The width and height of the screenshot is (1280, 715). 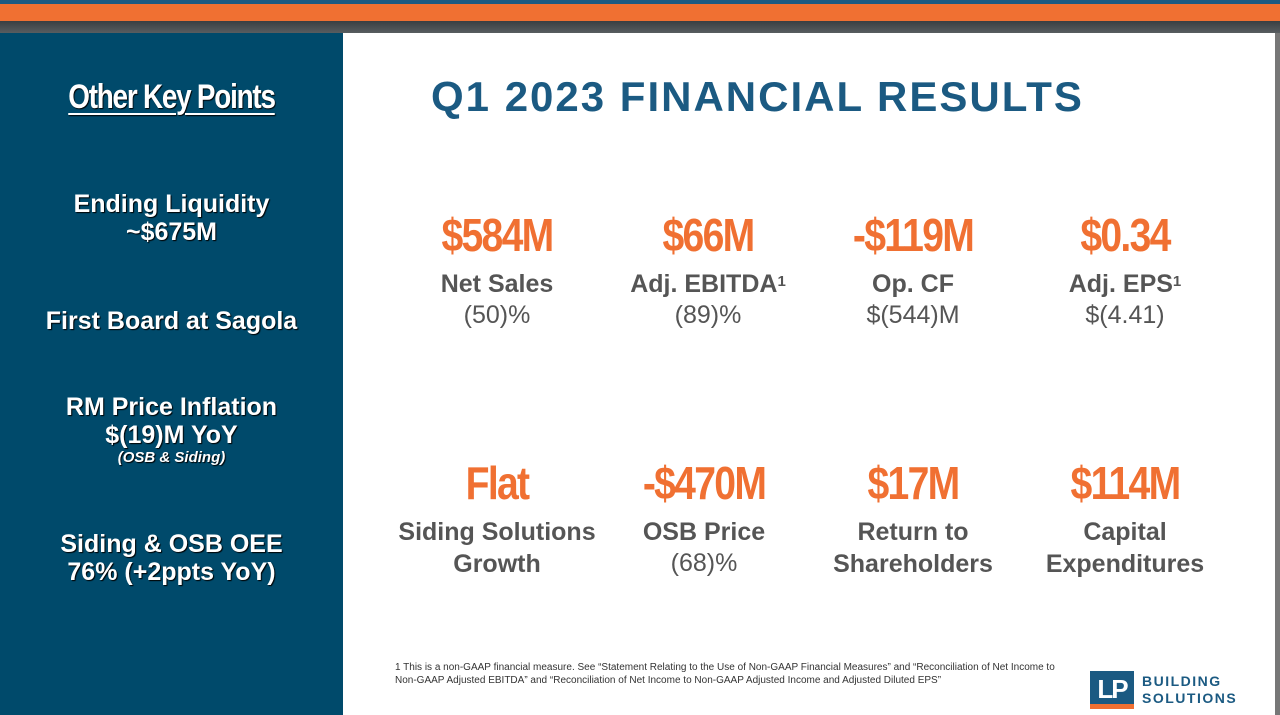 I want to click on lp-logo: LP BUILDING SOLUTIONS, so click(x=1163, y=690).